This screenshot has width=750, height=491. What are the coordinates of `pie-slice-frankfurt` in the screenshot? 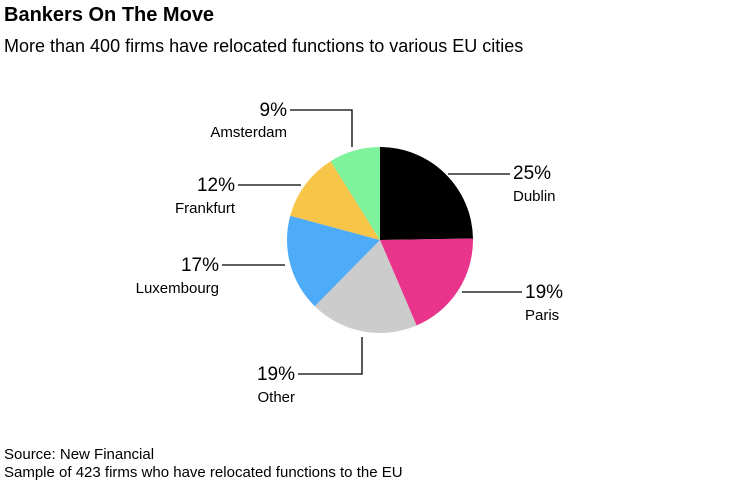 It's located at (335, 200).